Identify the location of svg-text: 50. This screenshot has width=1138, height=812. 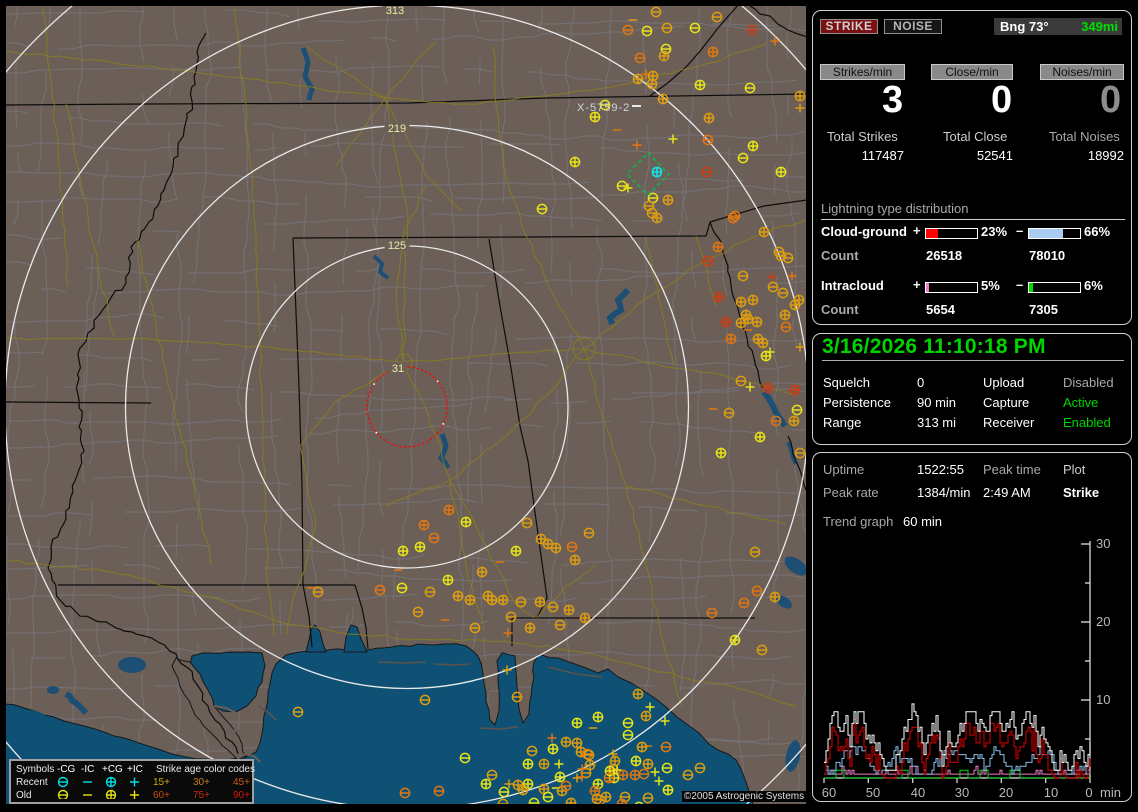
(873, 792).